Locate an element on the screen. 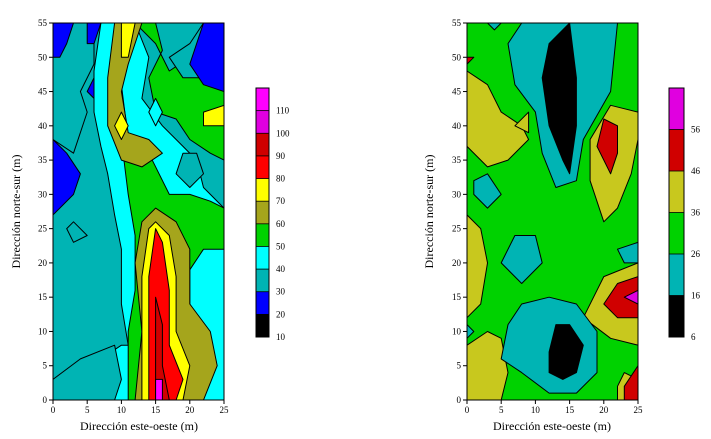 The image size is (711, 439). colorbar-level-label: 16 is located at coordinates (696, 296).